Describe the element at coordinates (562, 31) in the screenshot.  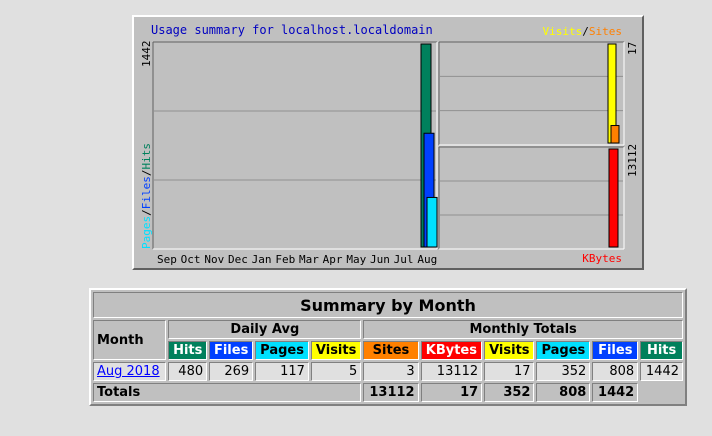
I see `legend-visits: Visits` at that location.